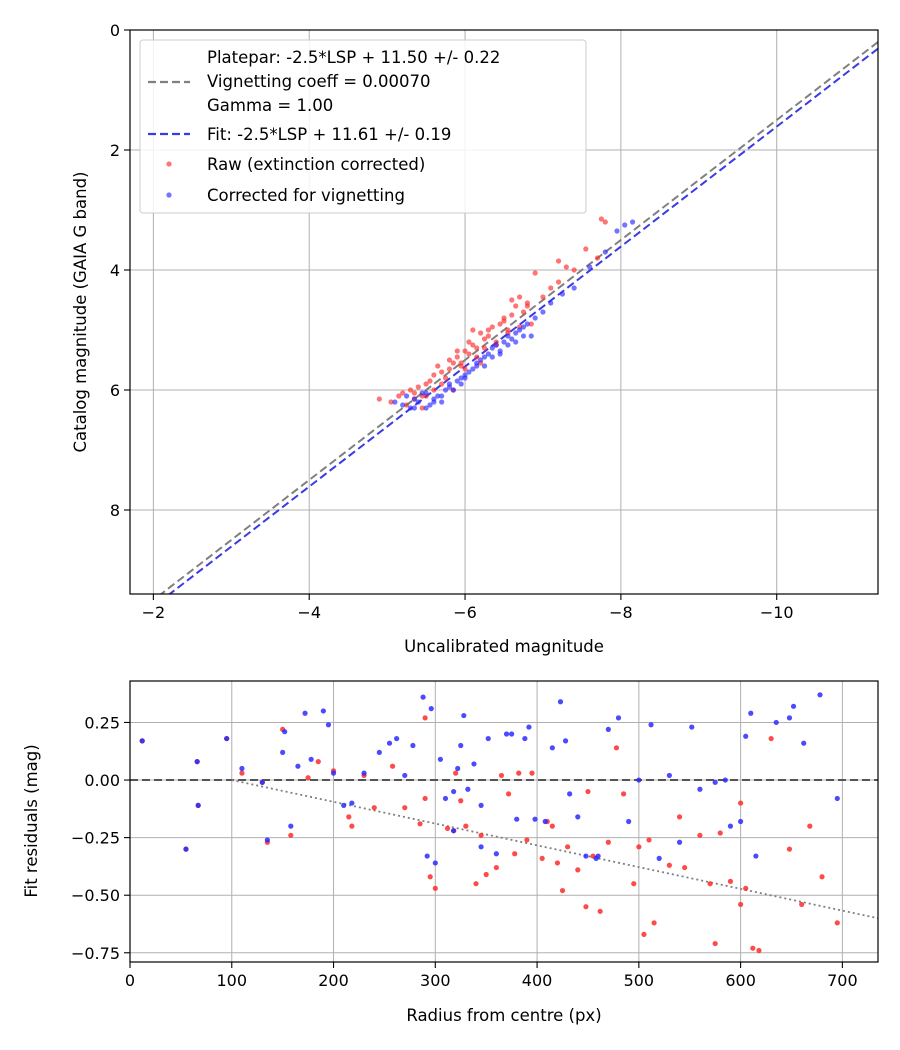 This screenshot has height=1050, width=900. What do you see at coordinates (115, 270) in the screenshot?
I see `calibration-y-tick-label: 4` at bounding box center [115, 270].